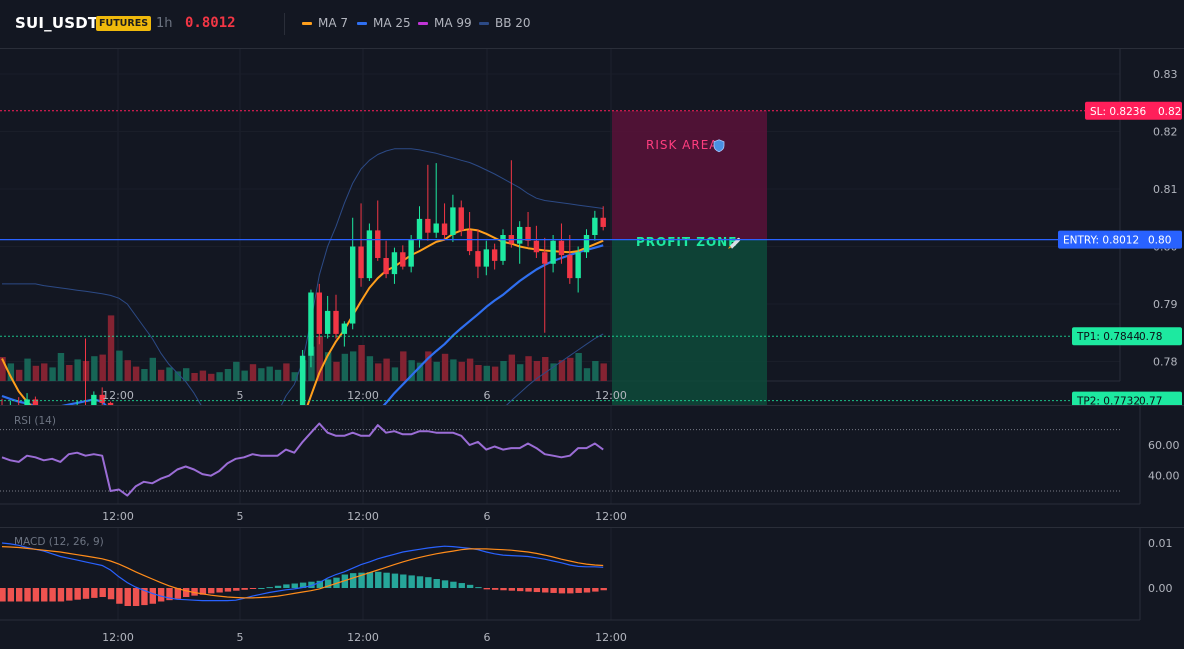  I want to click on sl-label-box, so click(1133, 110).